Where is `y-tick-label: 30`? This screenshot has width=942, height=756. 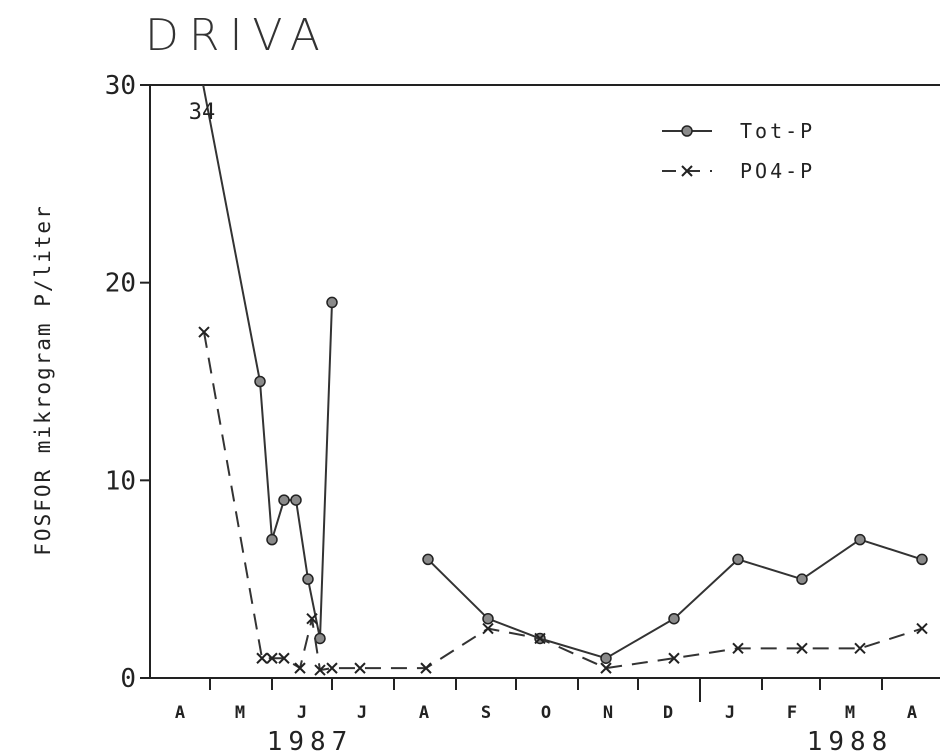
y-tick-label: 30 is located at coordinates (120, 86).